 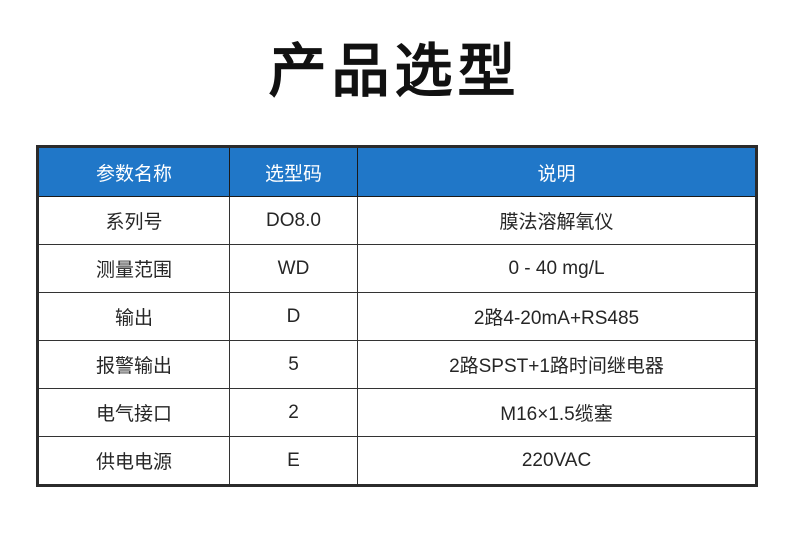 What do you see at coordinates (557, 364) in the screenshot?
I see `desc-cell: 2路SPST+1路时间继电器` at bounding box center [557, 364].